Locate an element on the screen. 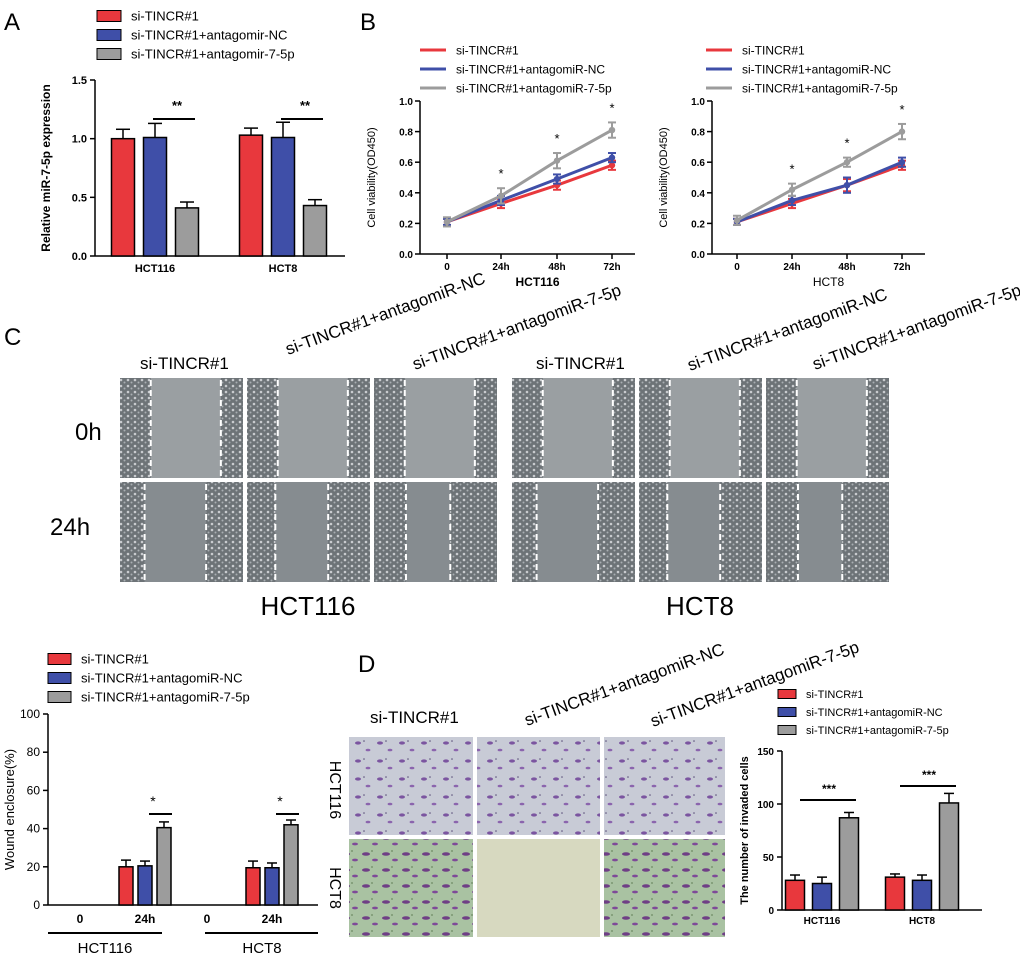 The image size is (1020, 960). y-axis-label: Cell viability(OD450) is located at coordinates (372, 177).